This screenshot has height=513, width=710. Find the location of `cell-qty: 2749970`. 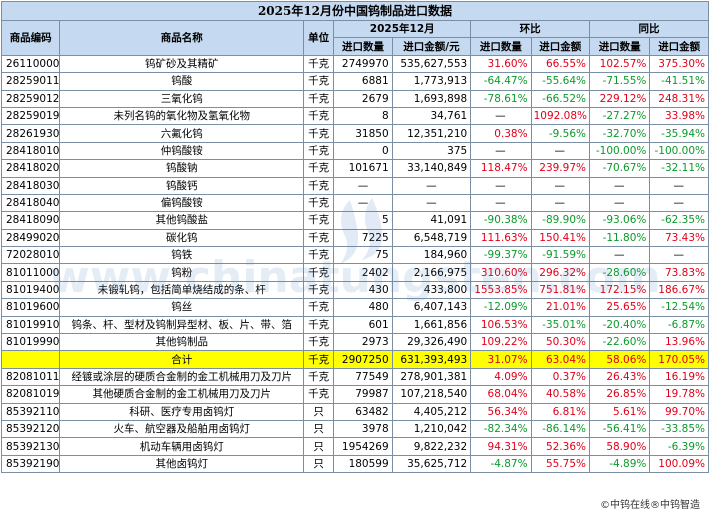

cell-qty: 2749970 is located at coordinates (363, 64).